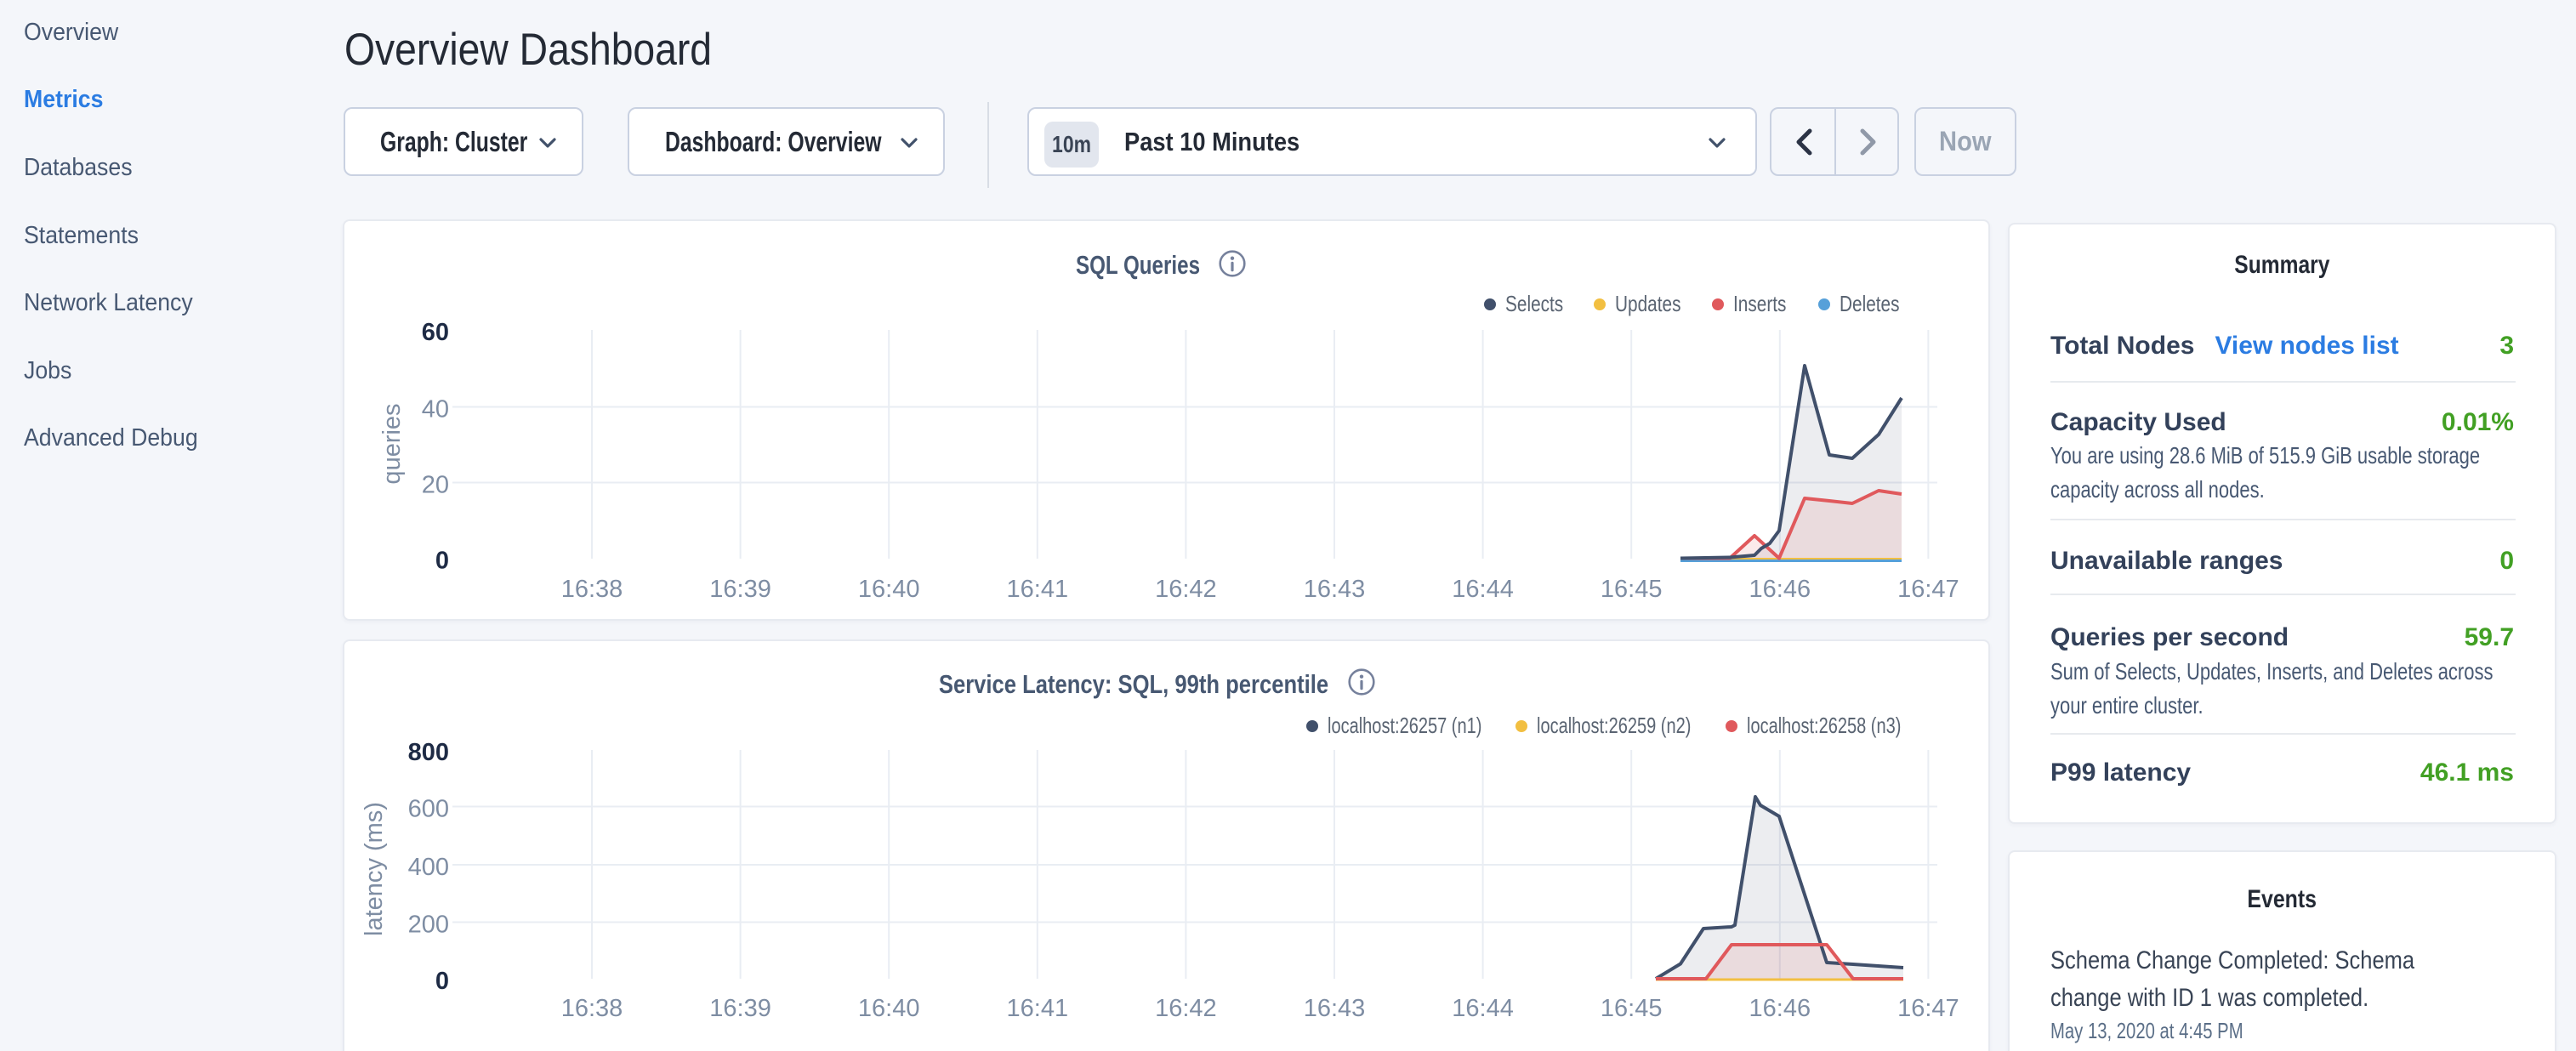 The width and height of the screenshot is (2576, 1051). I want to click on svg-text: 60, so click(435, 332).